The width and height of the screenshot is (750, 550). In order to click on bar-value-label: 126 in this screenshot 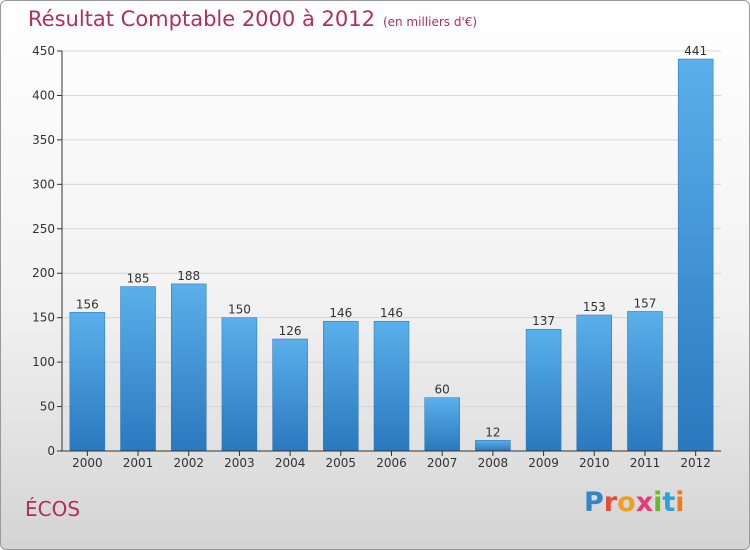, I will do `click(290, 331)`.